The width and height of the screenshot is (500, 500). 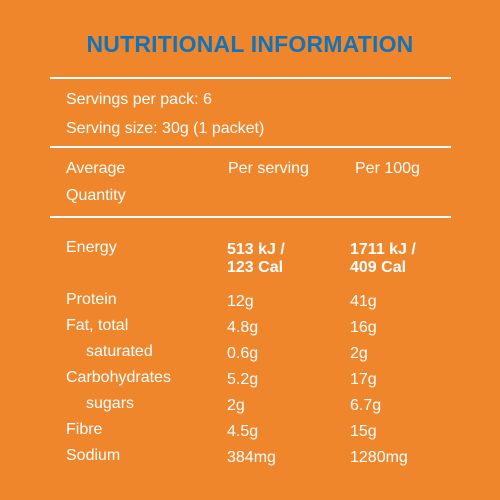 What do you see at coordinates (93, 455) in the screenshot?
I see `nutrient-label: Sodium` at bounding box center [93, 455].